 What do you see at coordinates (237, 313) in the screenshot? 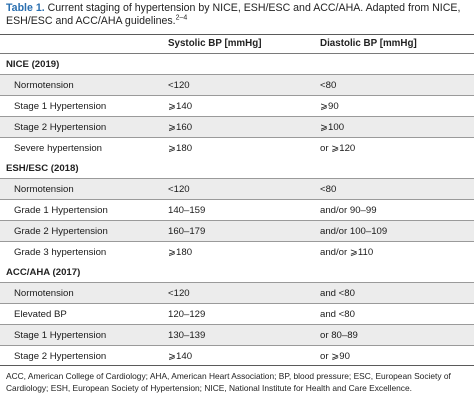
I see `table-row: Elevated BP 120–129 and <80` at bounding box center [237, 313].